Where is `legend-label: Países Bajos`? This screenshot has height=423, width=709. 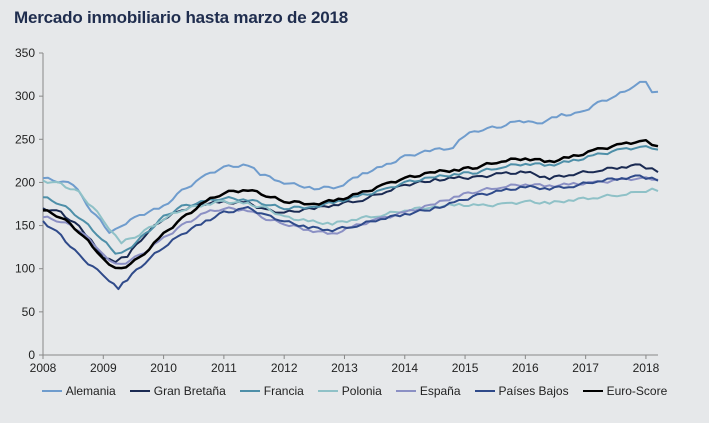 legend-label: Países Bajos is located at coordinates (533, 391).